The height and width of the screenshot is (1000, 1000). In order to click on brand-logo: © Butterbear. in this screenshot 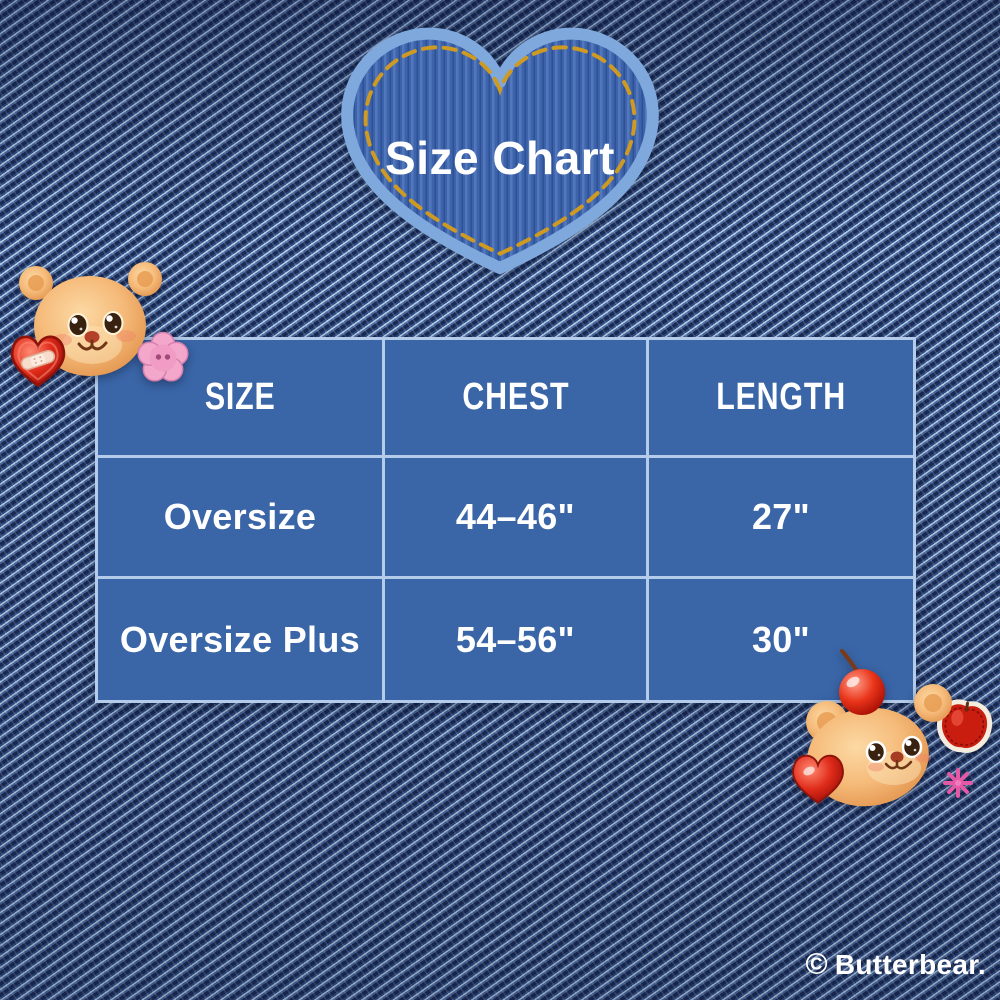, I will do `click(895, 965)`.